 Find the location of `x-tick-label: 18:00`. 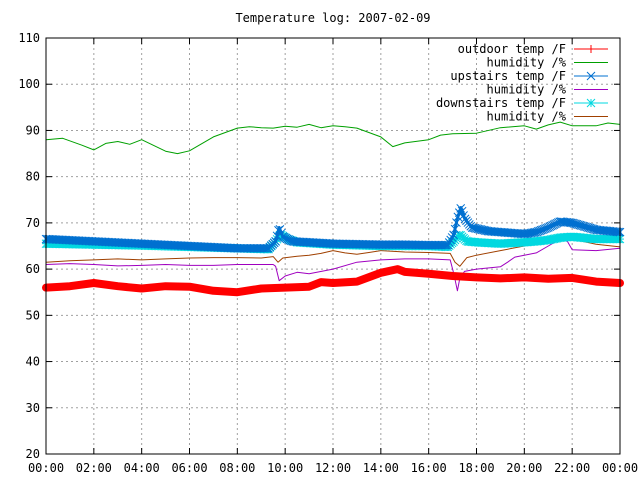

x-tick-label: 18:00 is located at coordinates (476, 468).